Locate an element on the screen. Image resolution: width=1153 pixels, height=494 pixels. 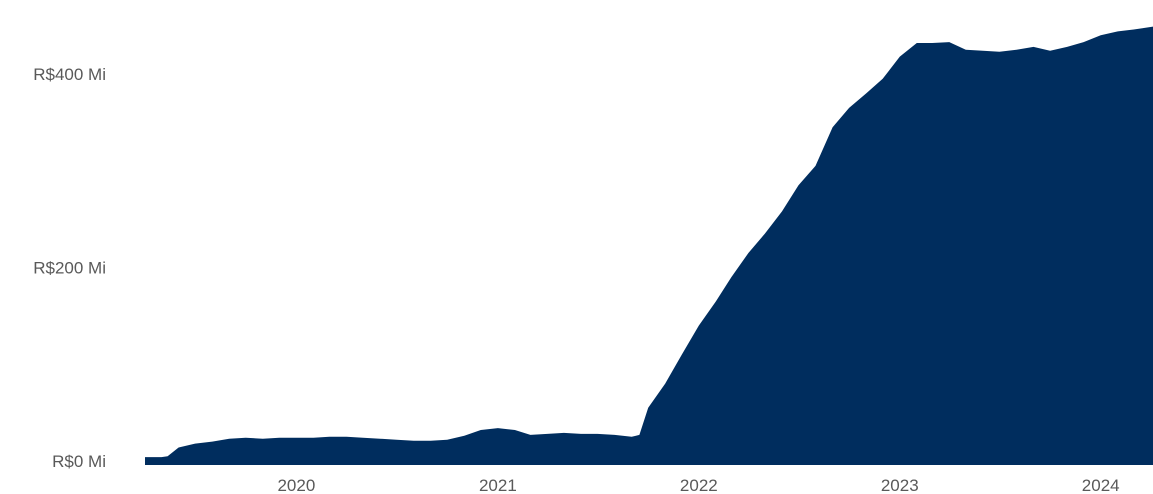
x-tick-label: 2020 is located at coordinates (296, 485).